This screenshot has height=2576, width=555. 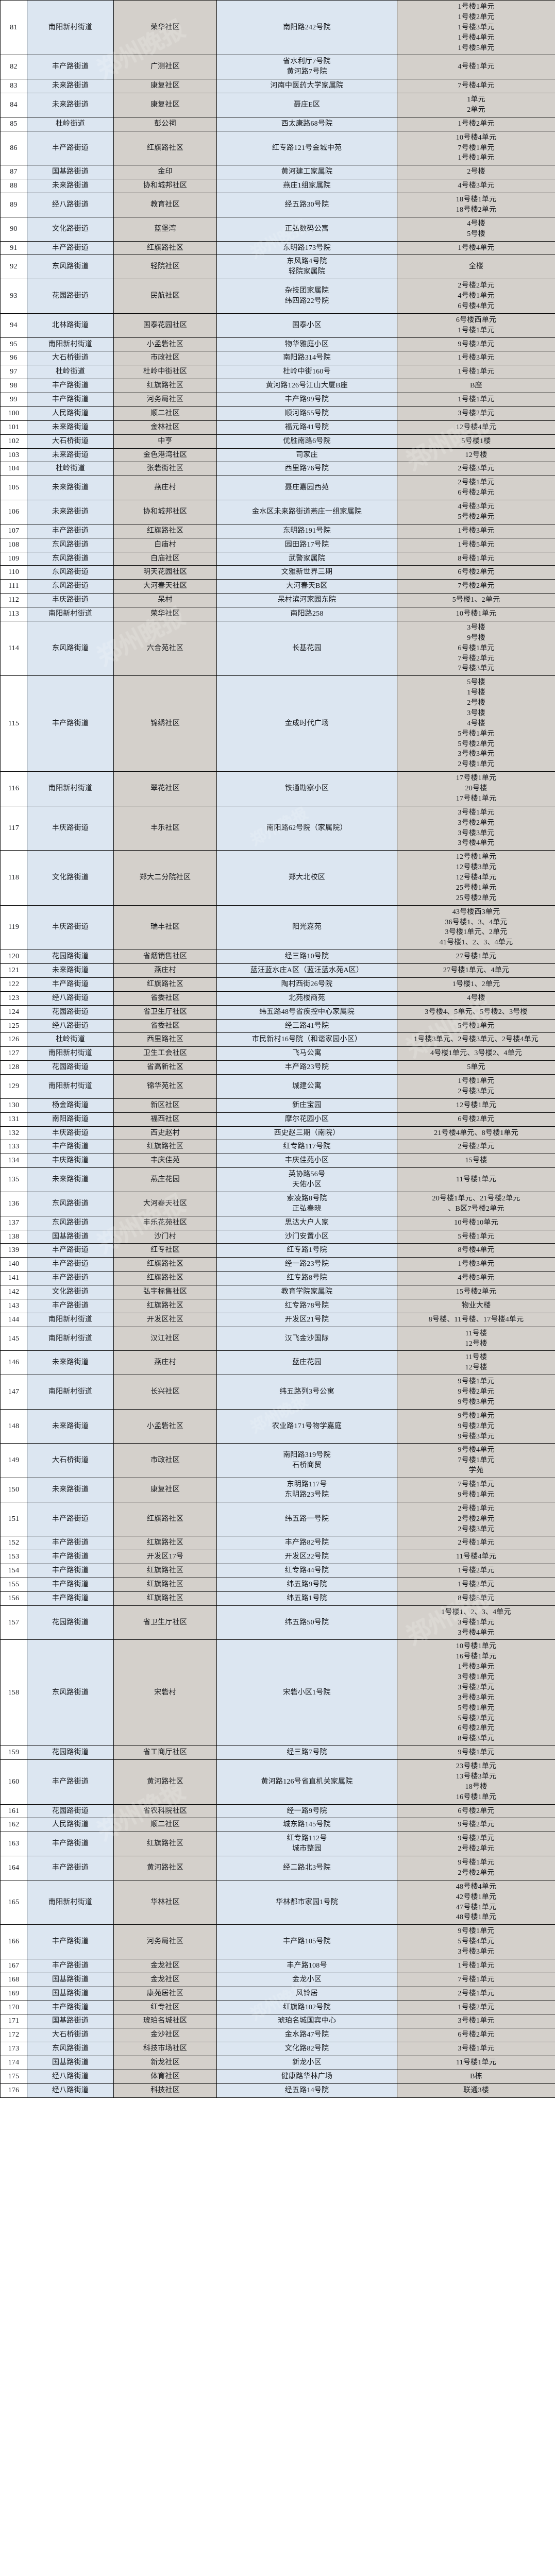 What do you see at coordinates (476, 358) in the screenshot?
I see `building-unit: 1号楼3单元` at bounding box center [476, 358].